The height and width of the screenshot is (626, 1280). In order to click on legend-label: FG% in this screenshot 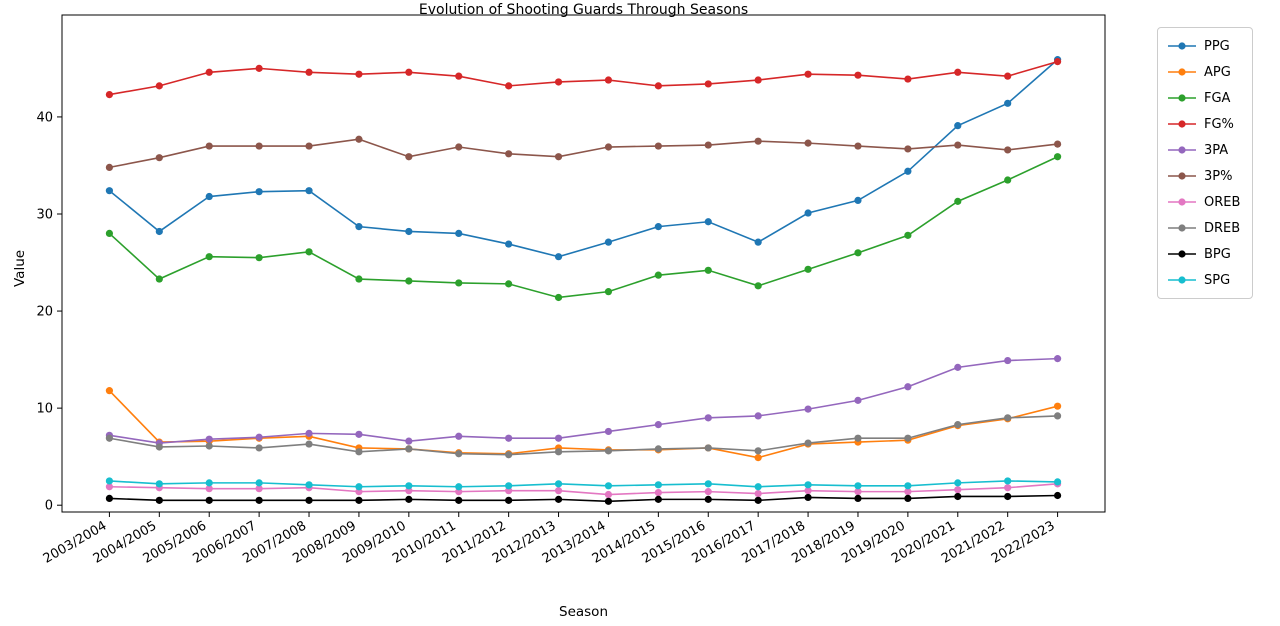, I will do `click(1219, 124)`.